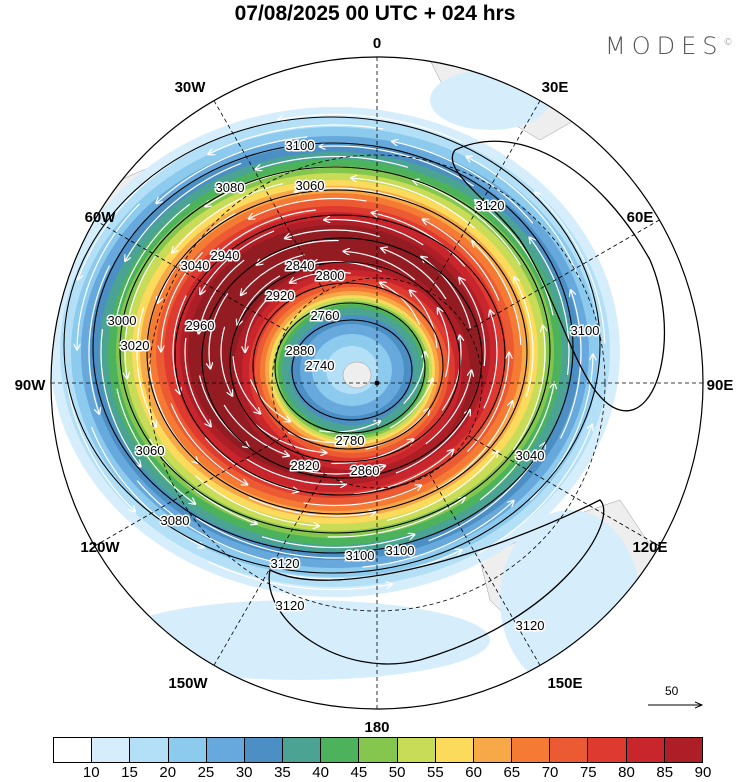 This screenshot has height=782, width=750. Describe the element at coordinates (376, 727) in the screenshot. I see `meridian-label: 180` at that location.